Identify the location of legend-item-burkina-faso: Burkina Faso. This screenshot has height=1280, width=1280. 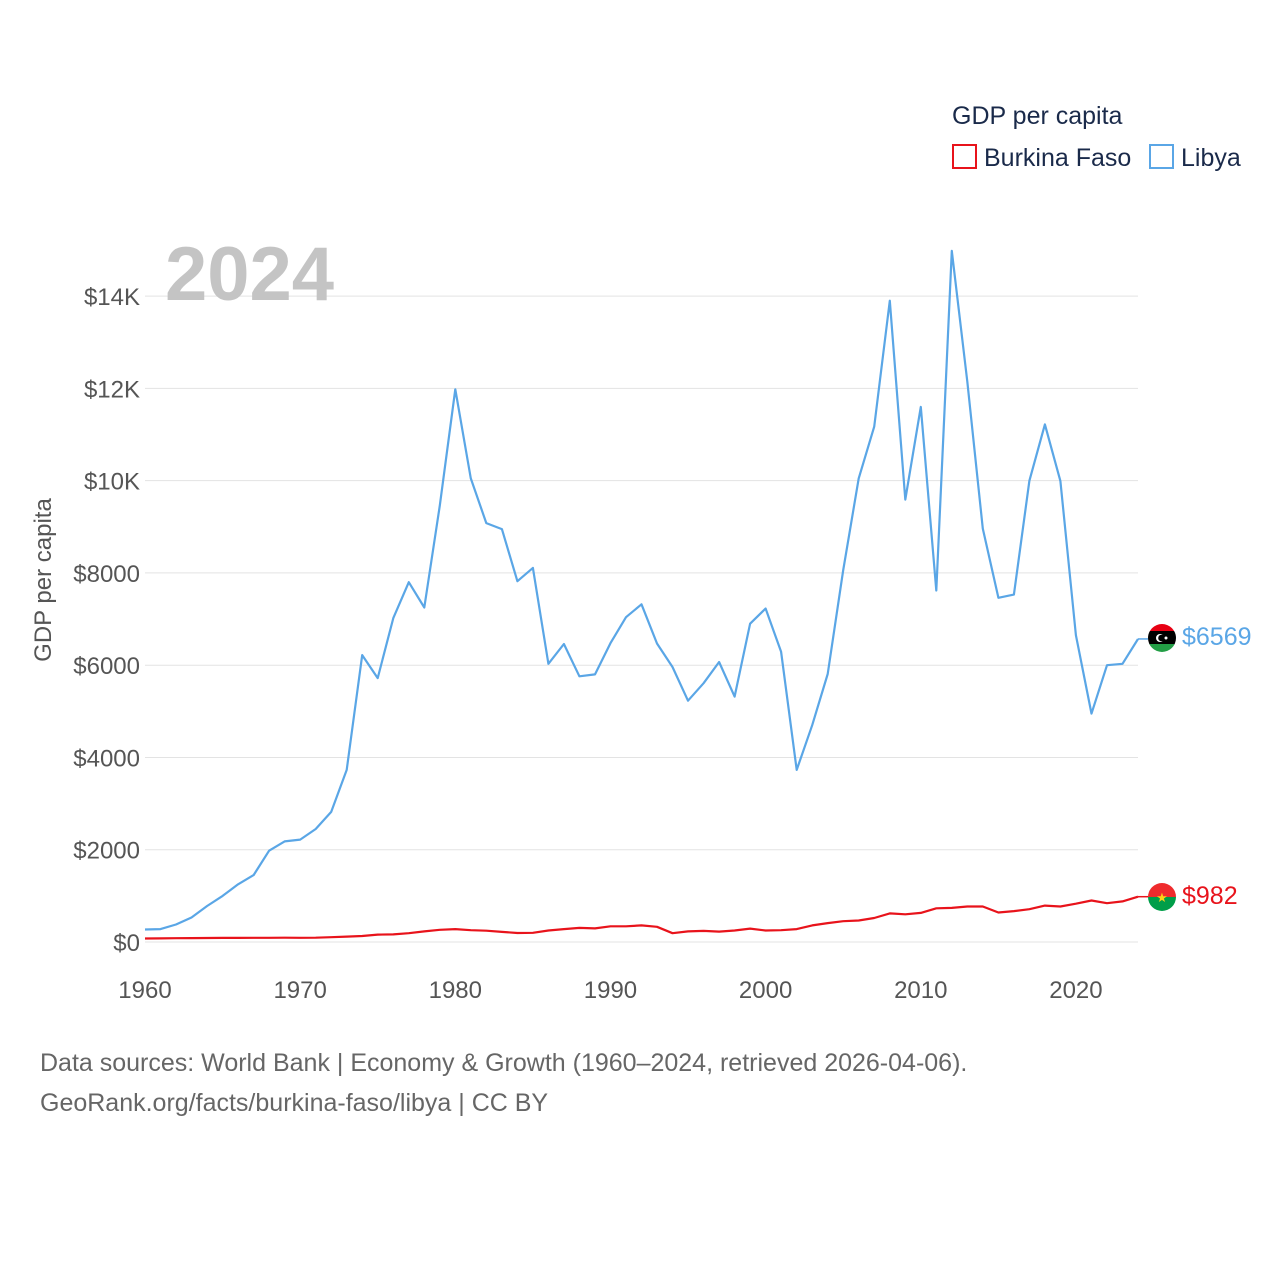
(1041, 158).